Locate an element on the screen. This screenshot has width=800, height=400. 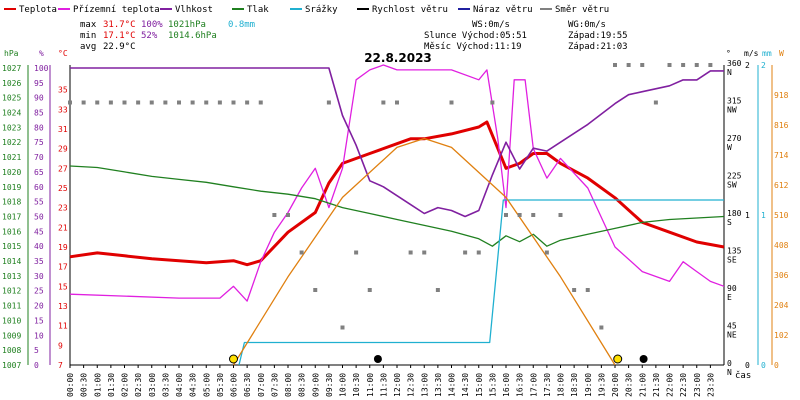
wm2-tick-label: 102 is located at coordinates (781, 335).